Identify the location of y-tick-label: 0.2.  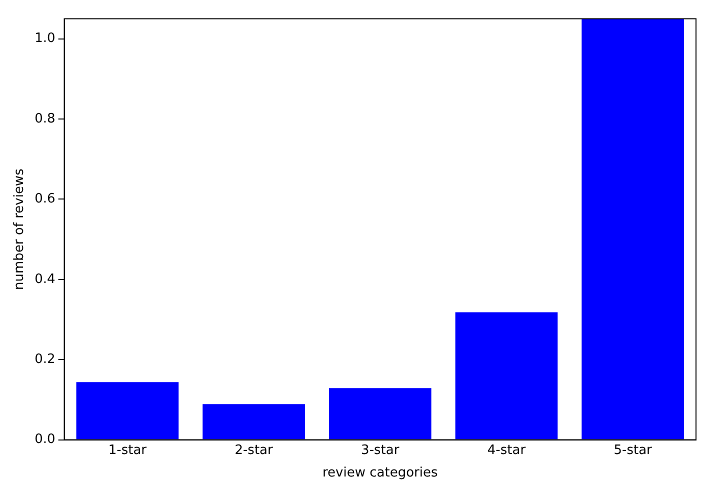
(45, 359).